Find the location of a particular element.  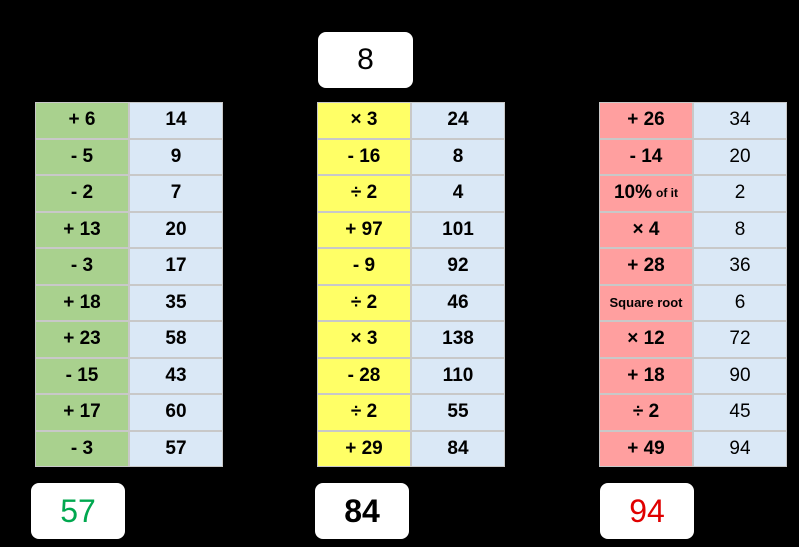

operation-cell: - 14 is located at coordinates (646, 156).